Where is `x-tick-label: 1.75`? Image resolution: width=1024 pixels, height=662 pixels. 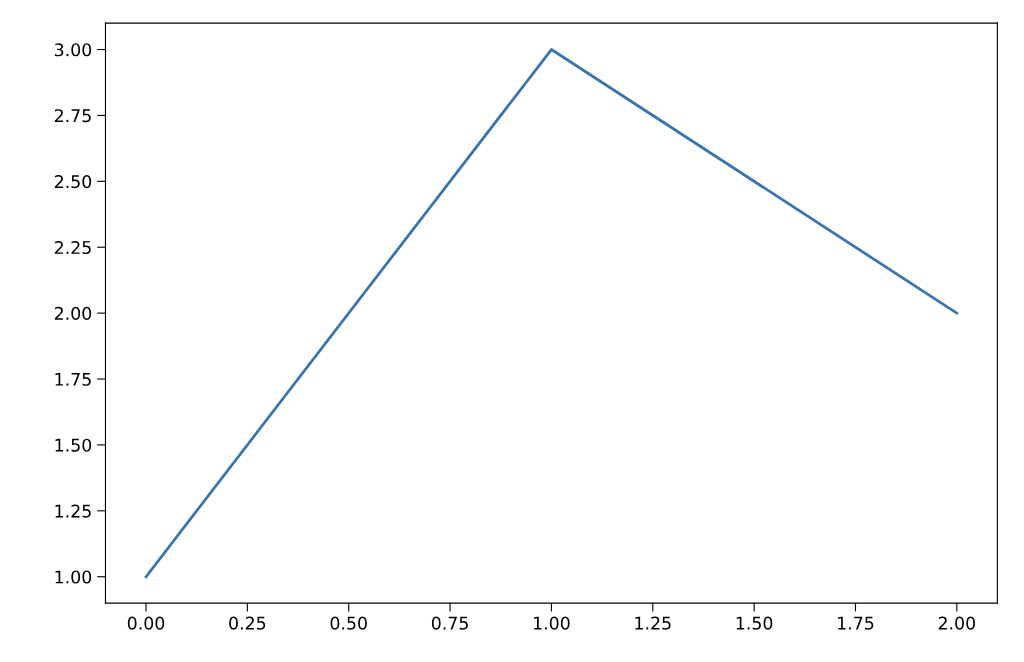
x-tick-label: 1.75 is located at coordinates (856, 623).